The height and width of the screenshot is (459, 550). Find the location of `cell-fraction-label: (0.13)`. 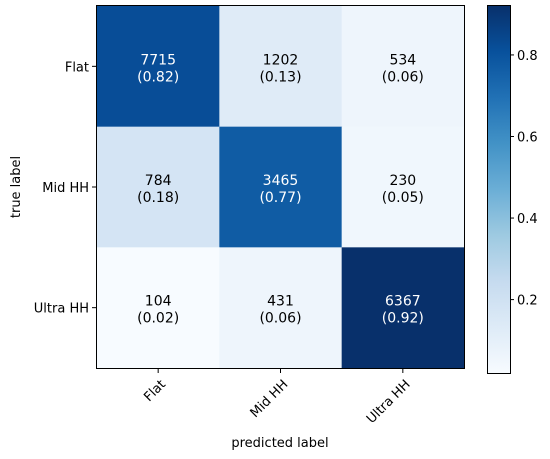

cell-fraction-label: (0.13) is located at coordinates (280, 77).